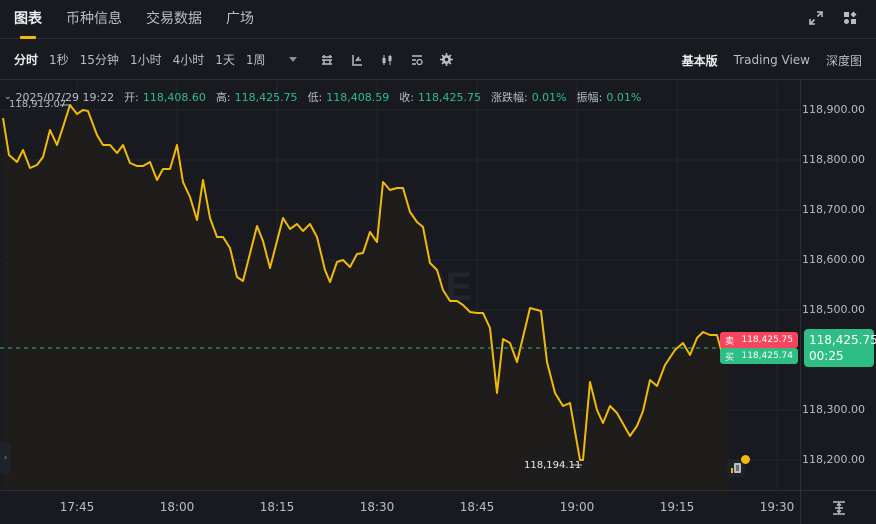  What do you see at coordinates (767, 356) in the screenshot?
I see `bid-price: 118,425.74` at bounding box center [767, 356].